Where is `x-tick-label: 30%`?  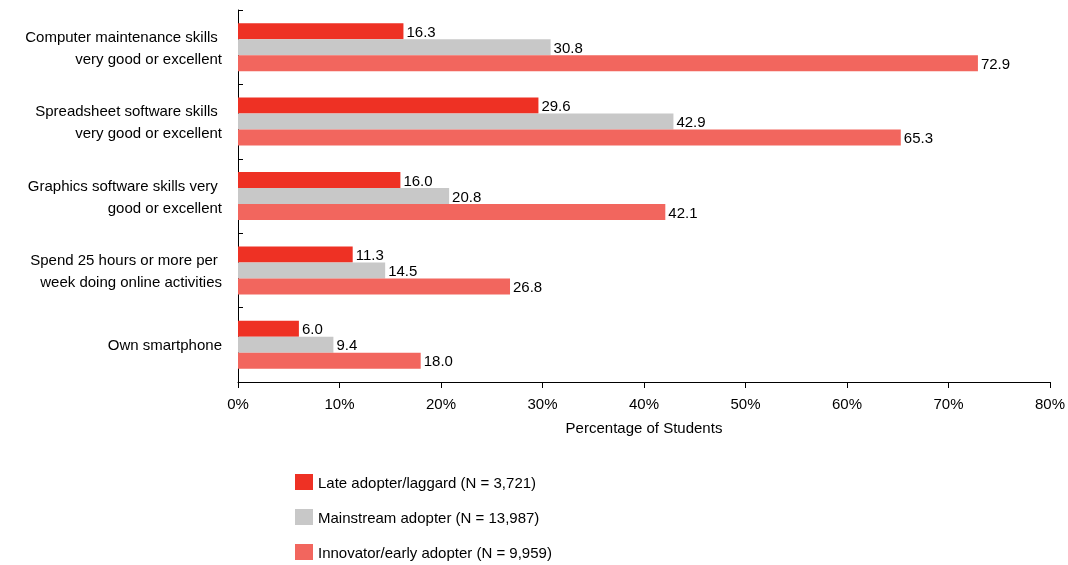
x-tick-label: 30% is located at coordinates (542, 403).